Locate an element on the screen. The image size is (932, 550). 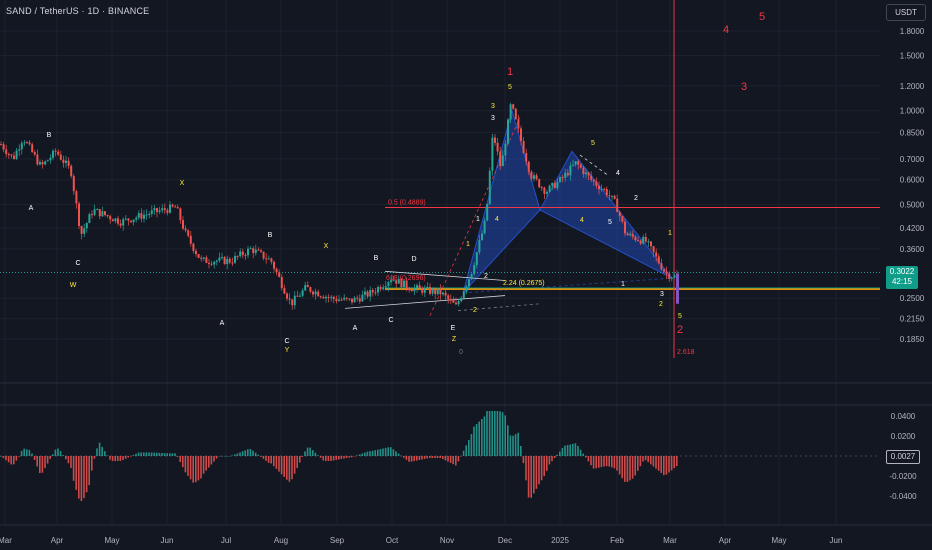
time-tick: 2025 is located at coordinates (560, 540).